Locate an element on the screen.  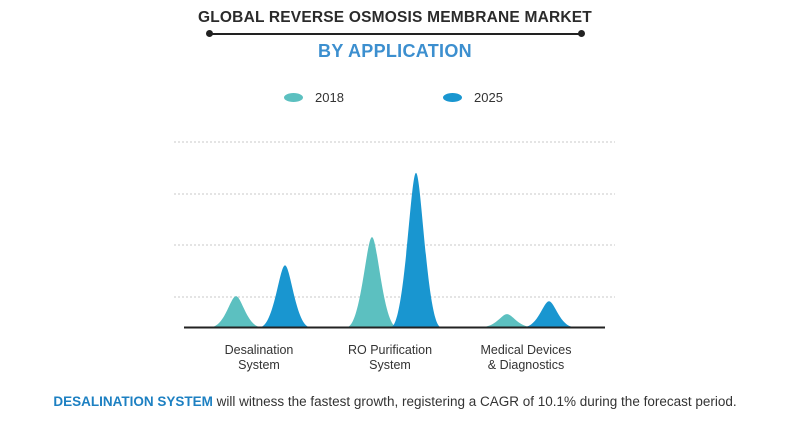
legend-label-2025: 2025 is located at coordinates (488, 97).